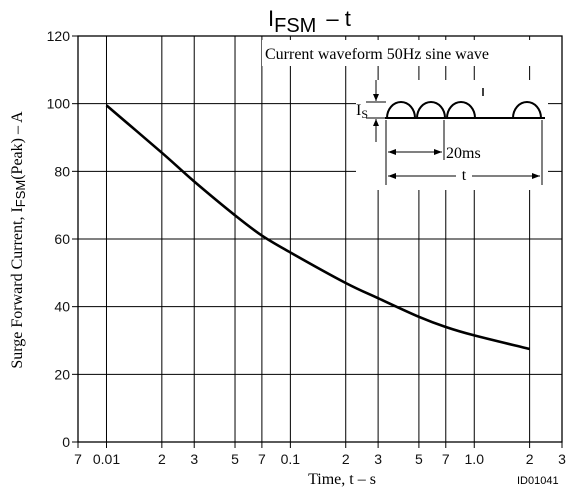  What do you see at coordinates (59, 36) in the screenshot?
I see `y-tick-label: 120` at bounding box center [59, 36].